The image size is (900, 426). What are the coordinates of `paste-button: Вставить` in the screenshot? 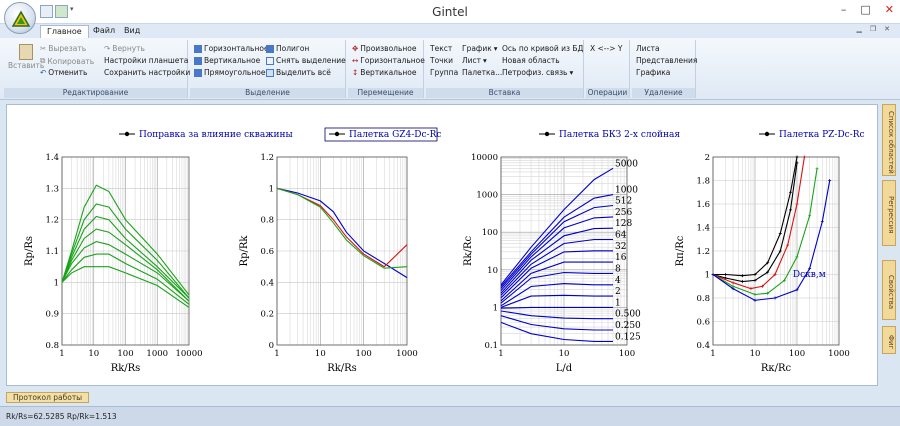 It's located at (26, 57).